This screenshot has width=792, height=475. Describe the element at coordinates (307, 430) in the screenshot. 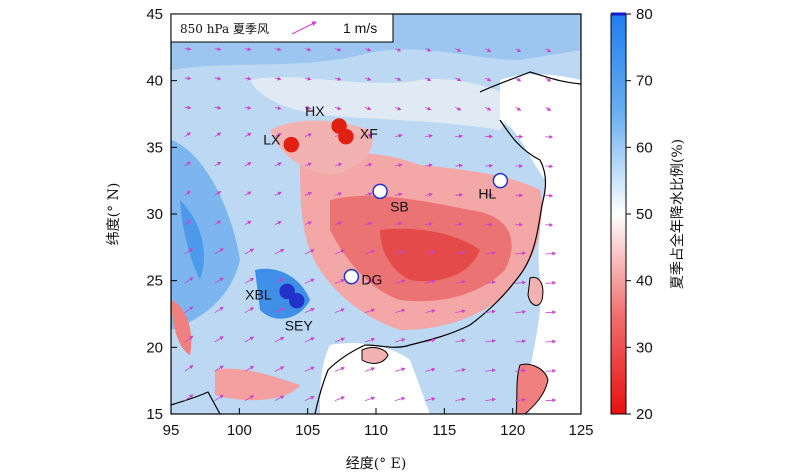

I see `x-tick-label: 105` at that location.